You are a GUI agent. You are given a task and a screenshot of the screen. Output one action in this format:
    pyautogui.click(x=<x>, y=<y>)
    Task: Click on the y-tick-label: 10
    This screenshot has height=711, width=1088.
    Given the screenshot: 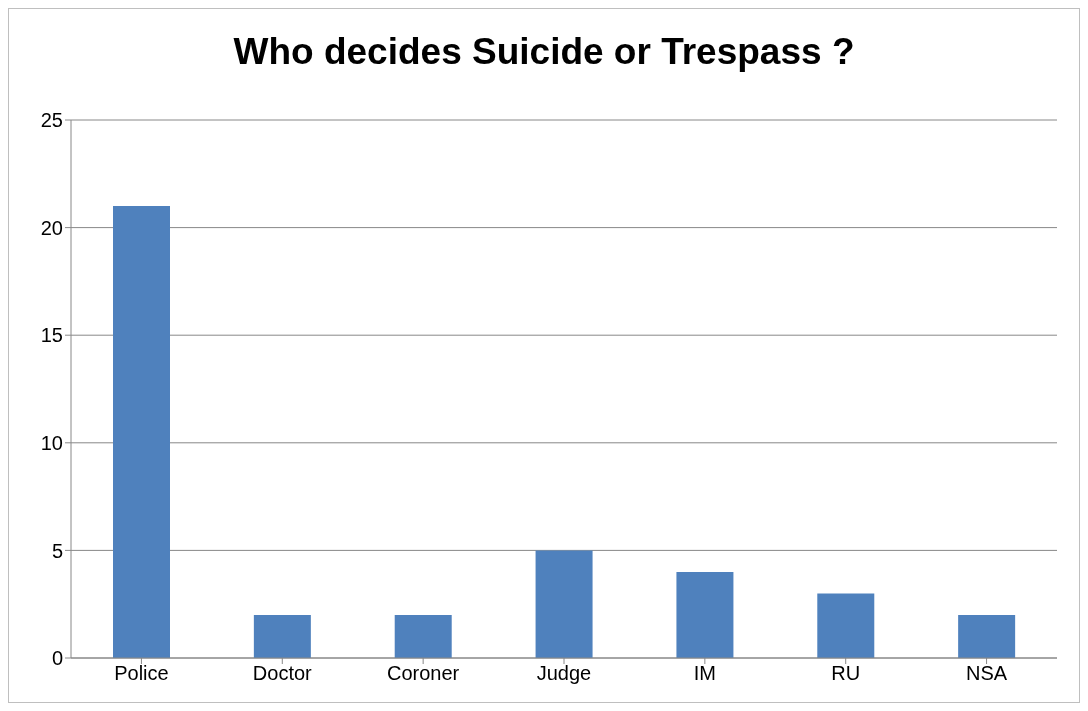 What is the action you would take?
    pyautogui.click(x=51, y=442)
    